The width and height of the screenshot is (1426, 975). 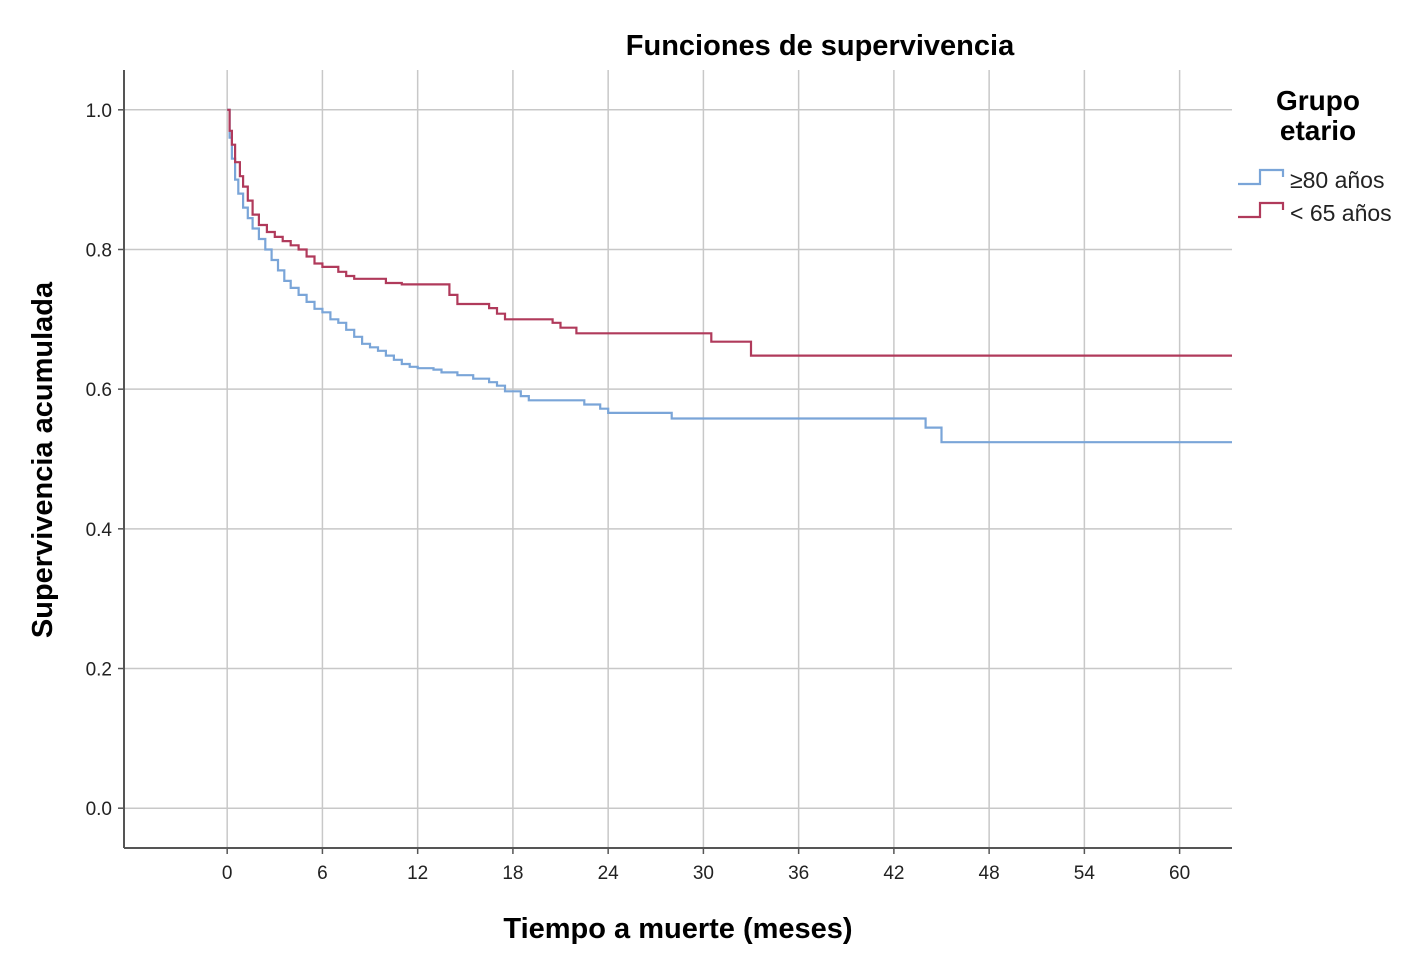 I want to click on legend-label: ≥80 años, so click(x=1337, y=180).